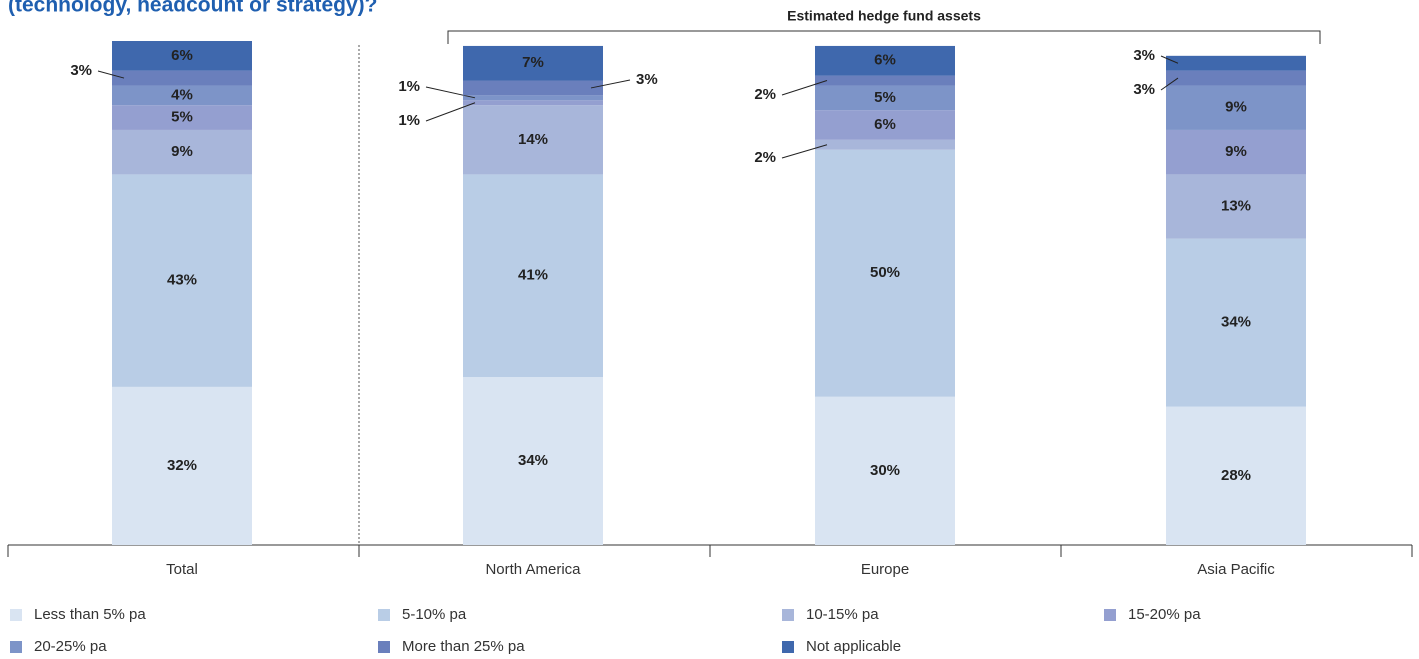 This screenshot has width=1419, height=659. I want to click on legend-label: 20-25% pa, so click(70, 646).